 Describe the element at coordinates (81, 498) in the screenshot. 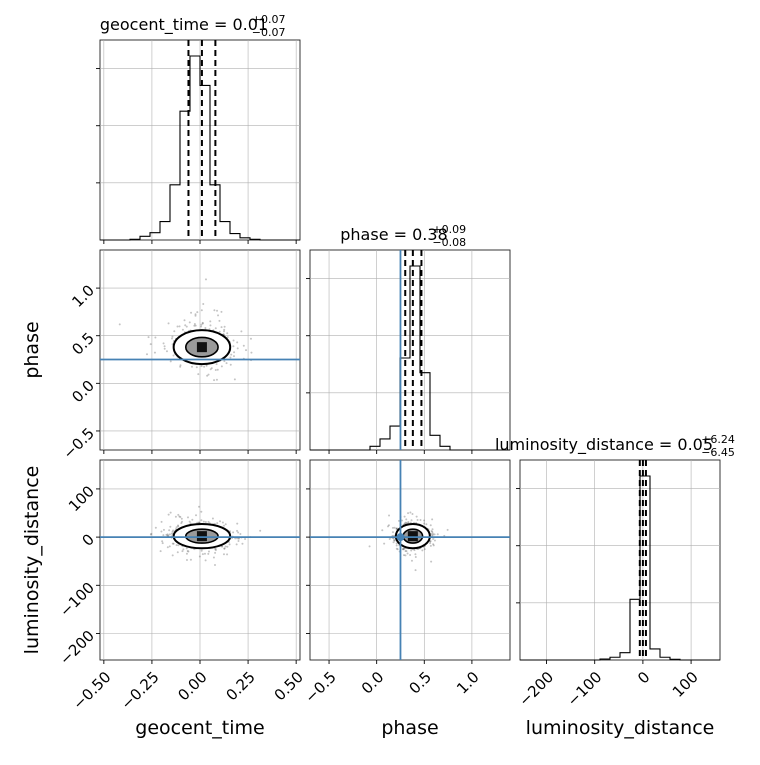

I see `y-tick-label: 100` at that location.